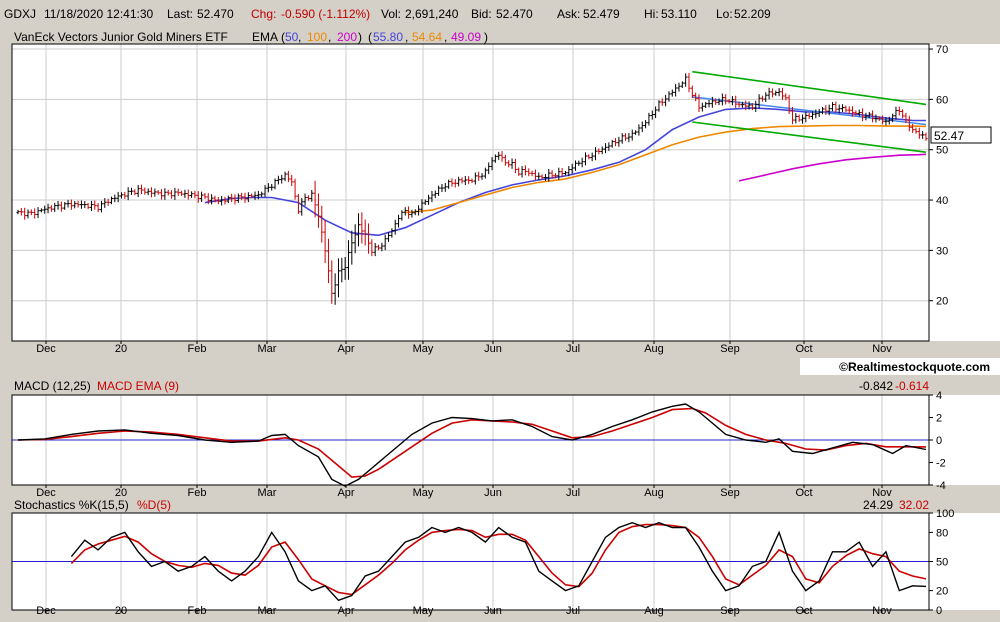 This screenshot has height=622, width=1000. I want to click on stoch-x-label: Feb, so click(197, 611).